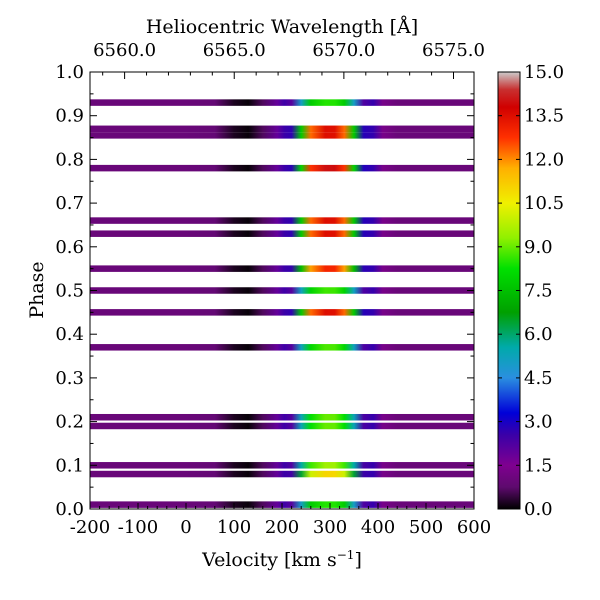  I want to click on colorbar-tick-label: 1.5, so click(538, 465).